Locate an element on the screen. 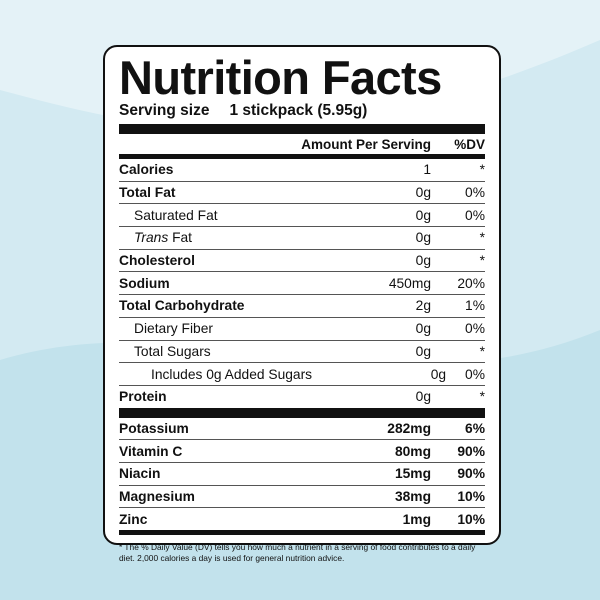  table-row: Total Carbohydrate 2g 1% is located at coordinates (302, 306).